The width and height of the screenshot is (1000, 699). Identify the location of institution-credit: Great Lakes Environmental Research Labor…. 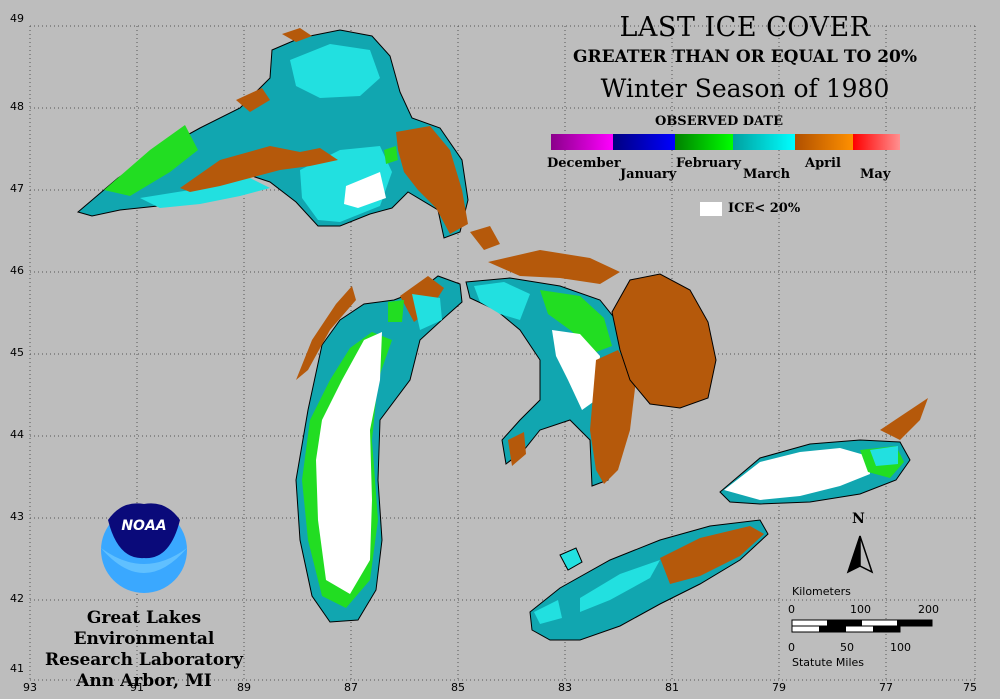
(144, 650).